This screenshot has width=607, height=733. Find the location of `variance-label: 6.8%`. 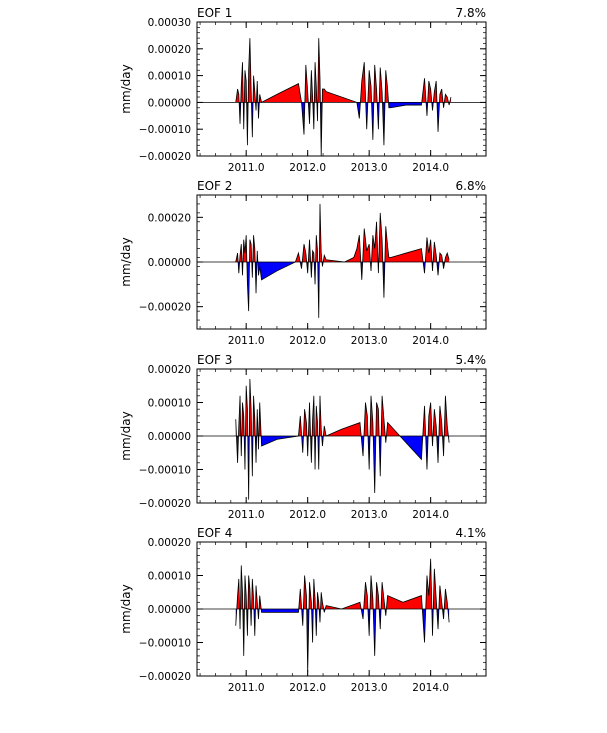

variance-label: 6.8% is located at coordinates (471, 186).